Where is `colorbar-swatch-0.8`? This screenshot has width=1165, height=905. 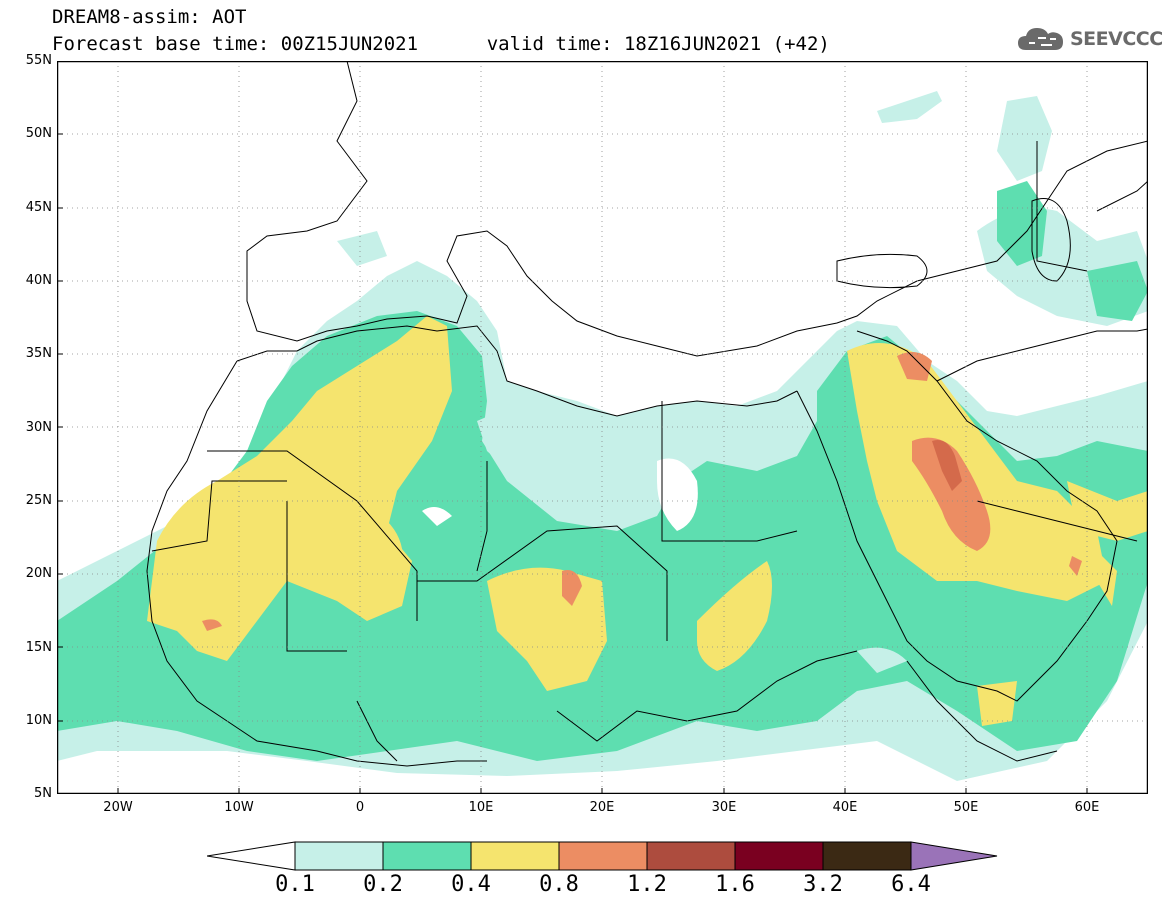 colorbar-swatch-0.8 is located at coordinates (603, 856).